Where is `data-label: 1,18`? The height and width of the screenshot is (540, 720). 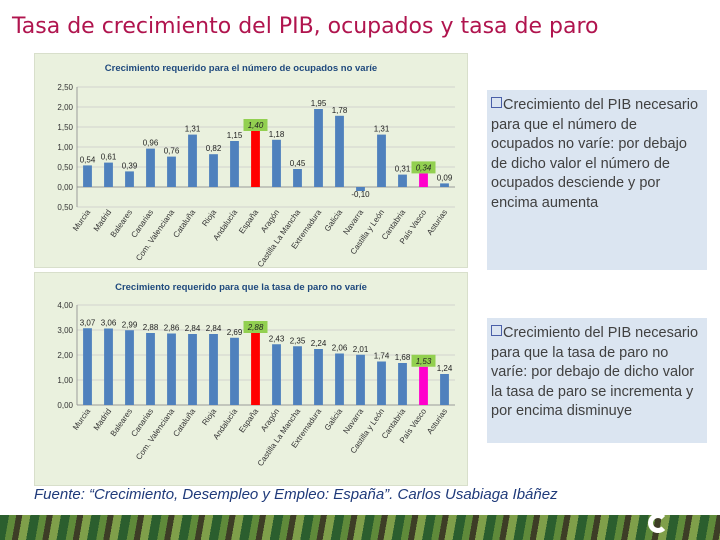
data-label: 1,18 is located at coordinates (277, 134).